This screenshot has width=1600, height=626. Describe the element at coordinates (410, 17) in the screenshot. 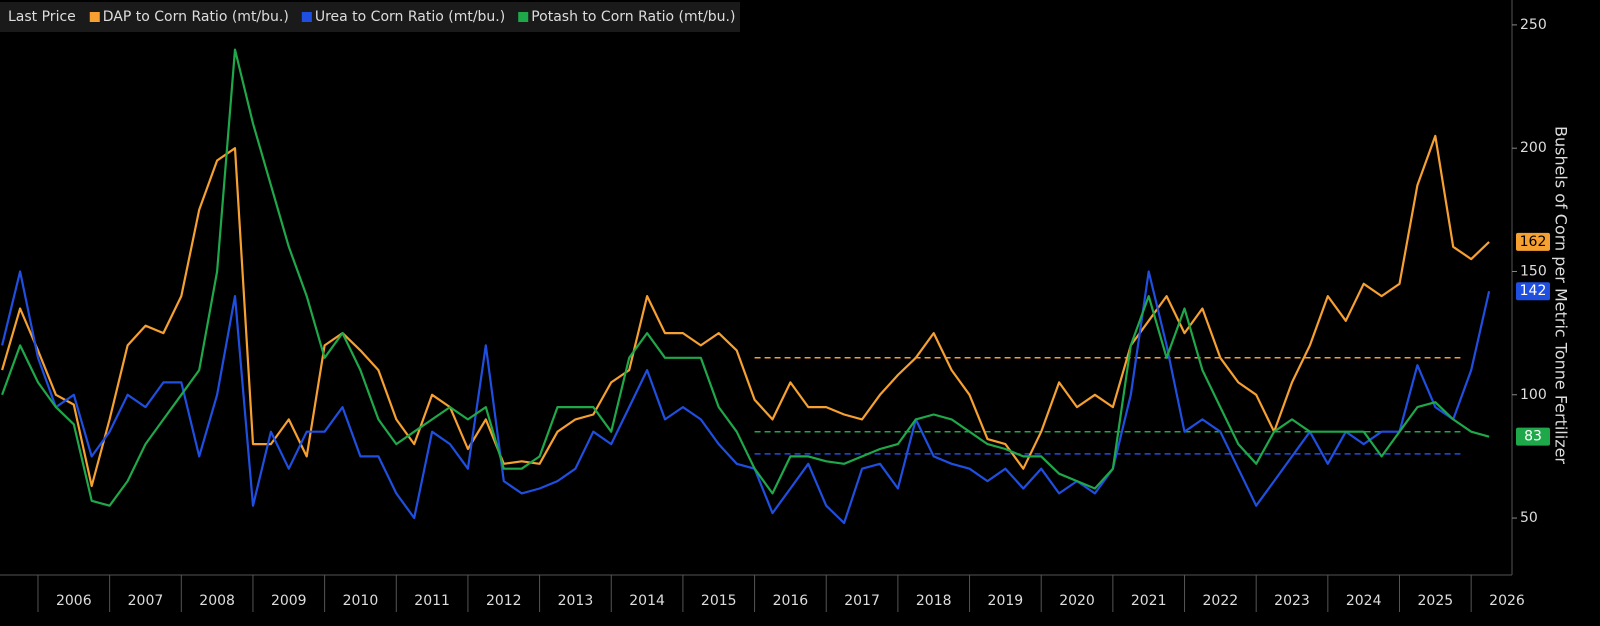

I see `legend-label: Urea to Corn Ratio (mt/bu.)` at that location.